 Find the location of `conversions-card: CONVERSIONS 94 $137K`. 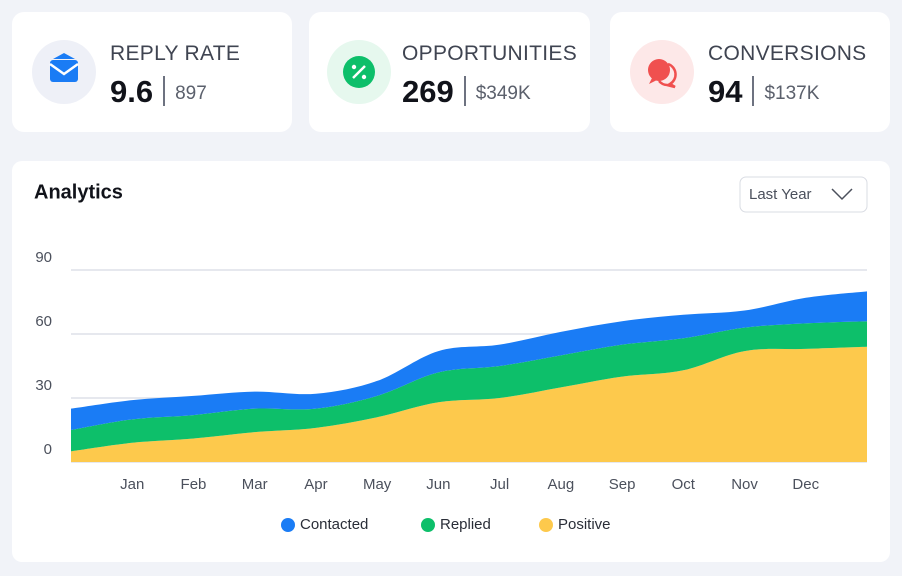

conversions-card: CONVERSIONS 94 $137K is located at coordinates (750, 72).